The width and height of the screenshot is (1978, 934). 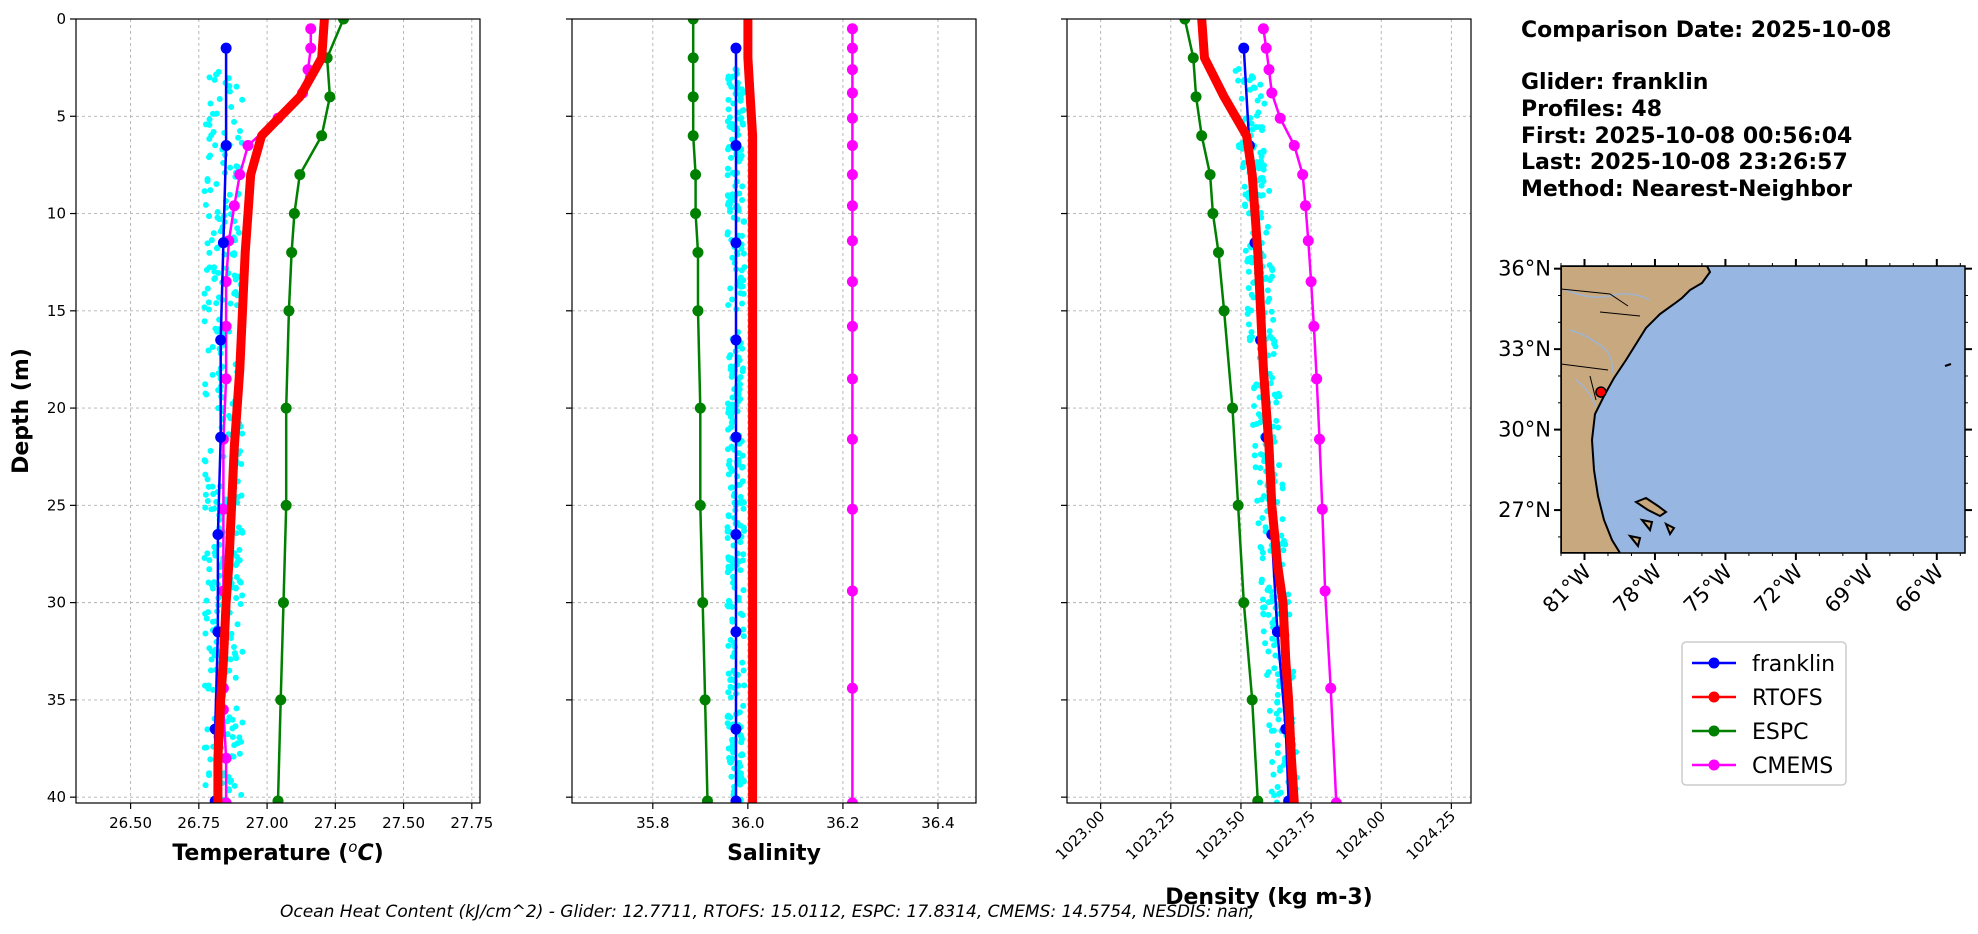 I want to click on legend-label: CMEMS, so click(x=1792, y=766).